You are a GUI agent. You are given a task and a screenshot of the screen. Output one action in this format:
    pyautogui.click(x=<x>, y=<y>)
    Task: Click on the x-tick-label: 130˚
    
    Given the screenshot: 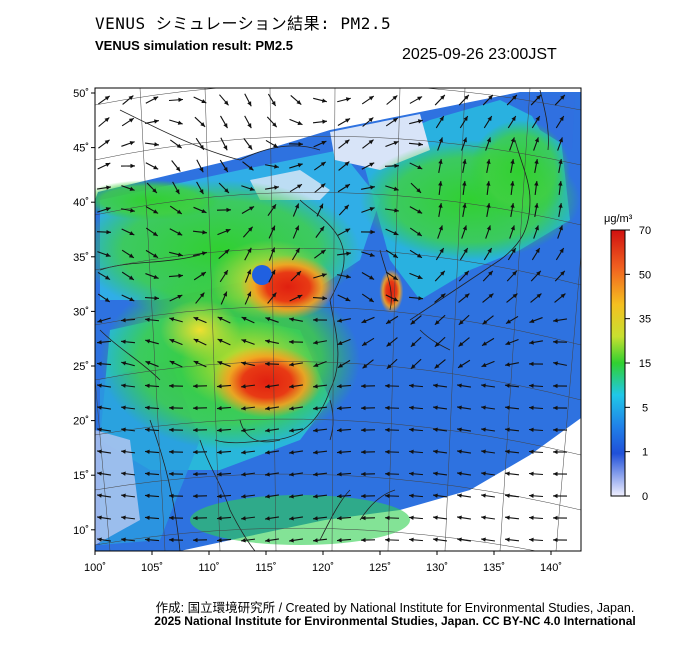 What is the action you would take?
    pyautogui.click(x=437, y=568)
    